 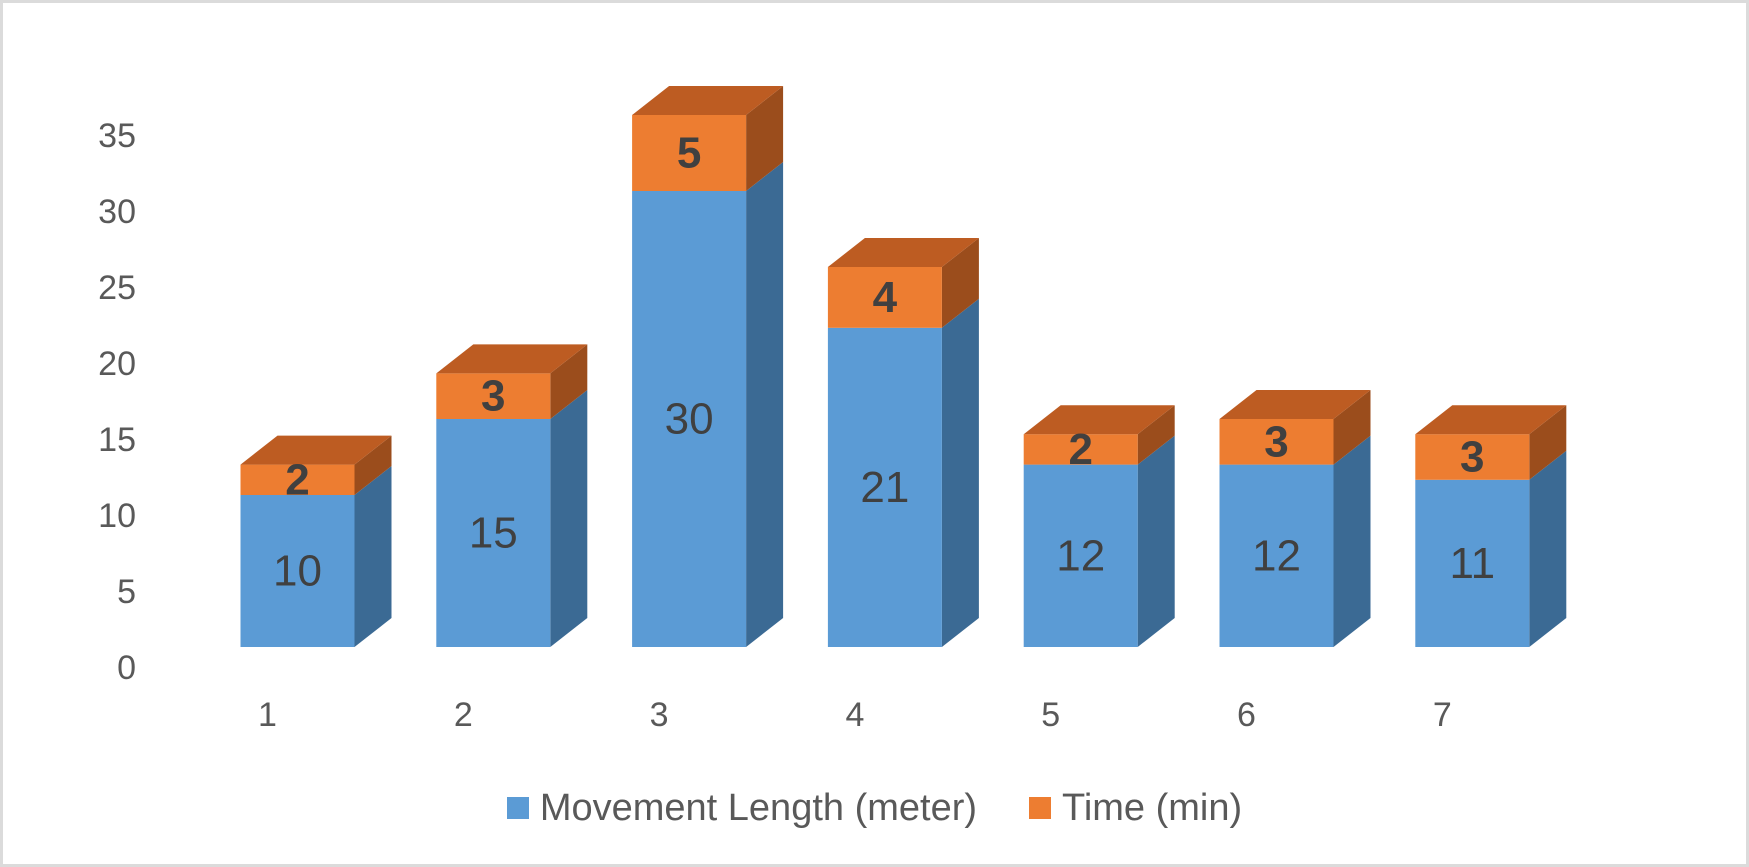 I want to click on legend-swatch-time, so click(x=1040, y=808).